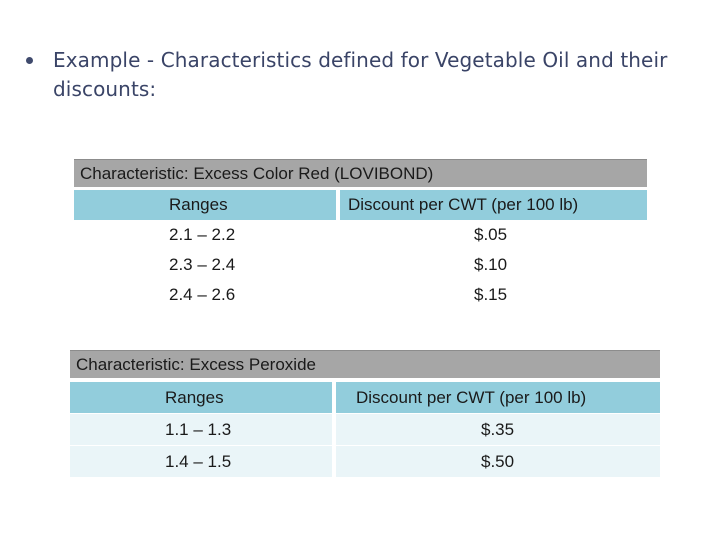 The image size is (720, 540). What do you see at coordinates (360, 295) in the screenshot?
I see `table-row: 2.4 – 2.6 $.15` at bounding box center [360, 295].